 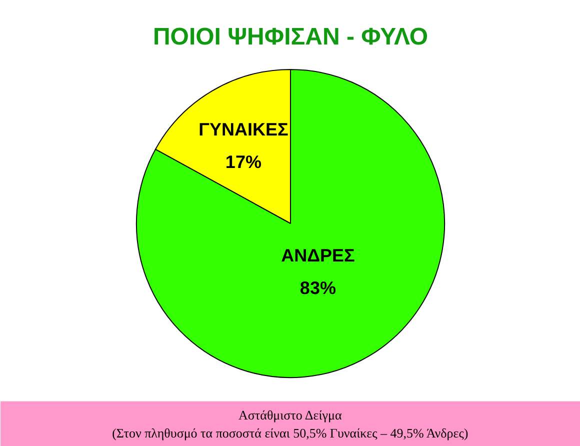 I want to click on text: Αστάθμιστο Δείγμα, so click(x=290, y=414).